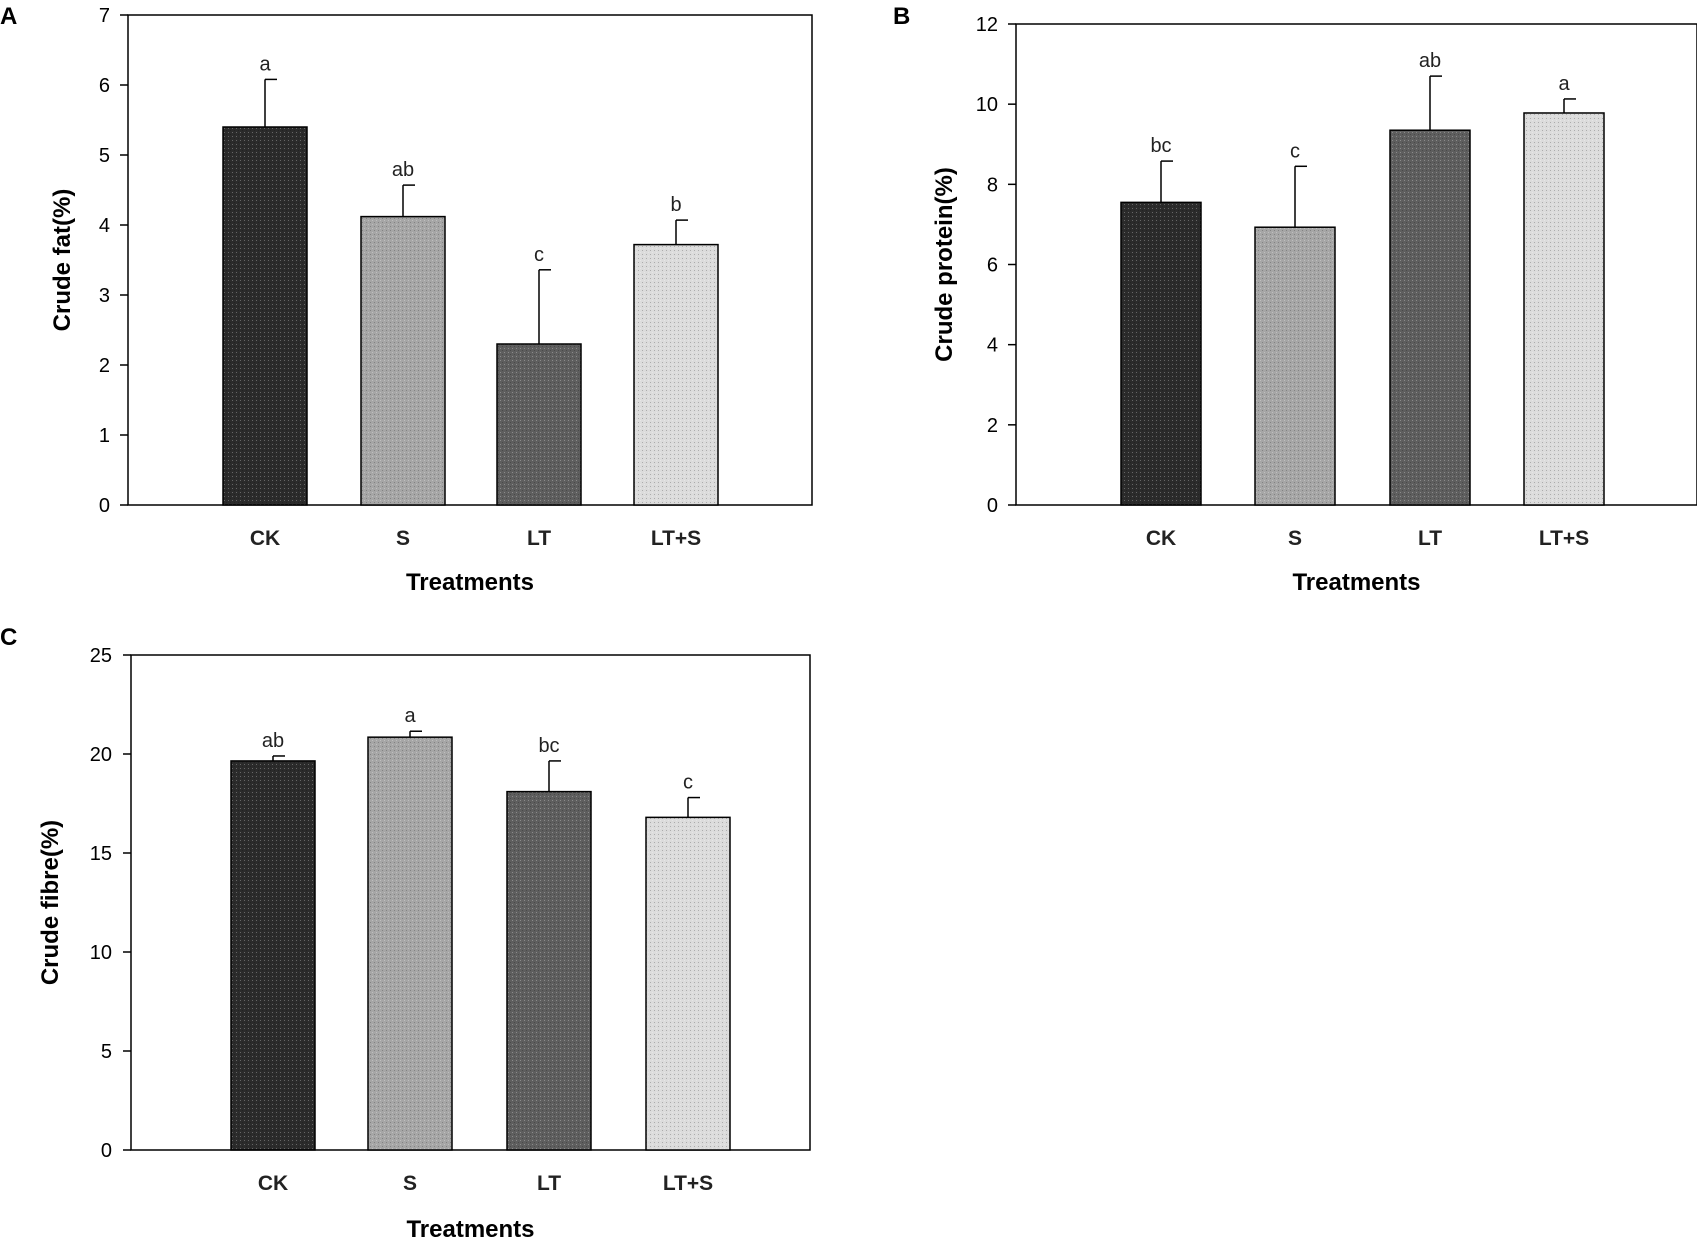 This screenshot has height=1239, width=1697. I want to click on panel-letter: C, so click(8, 637).